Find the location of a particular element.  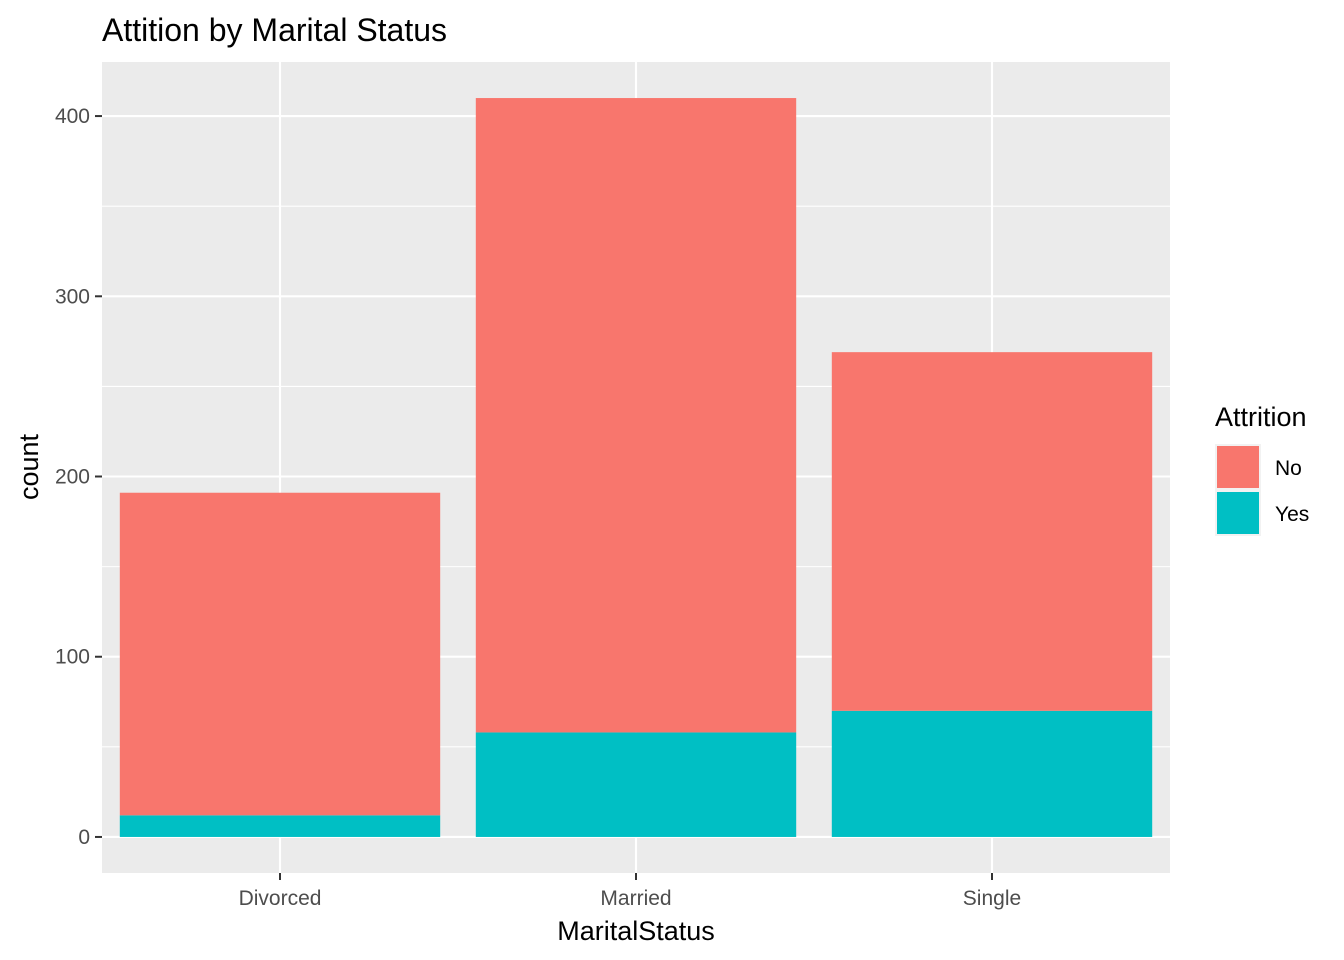

bar-divorced-no is located at coordinates (280, 654).